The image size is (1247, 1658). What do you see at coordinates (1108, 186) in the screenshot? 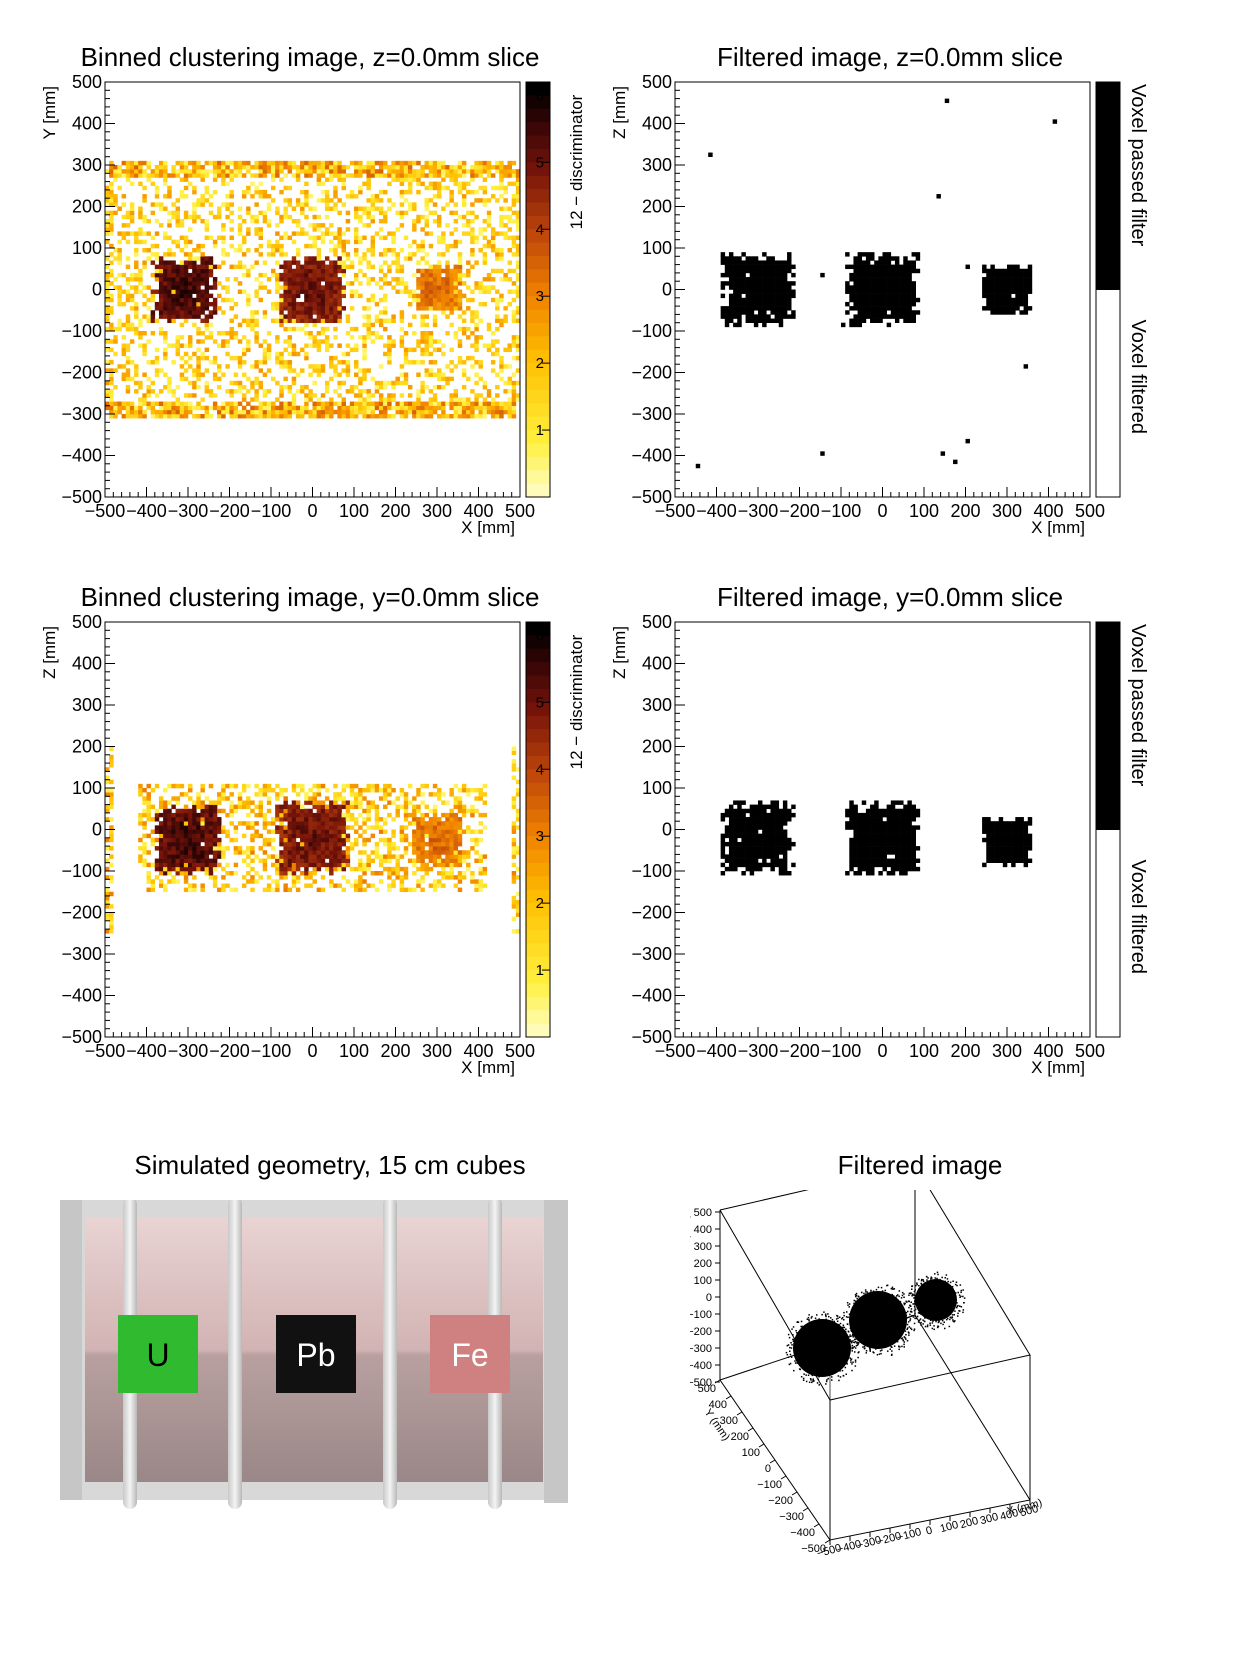
I see `legend-passed-swatch` at bounding box center [1108, 186].